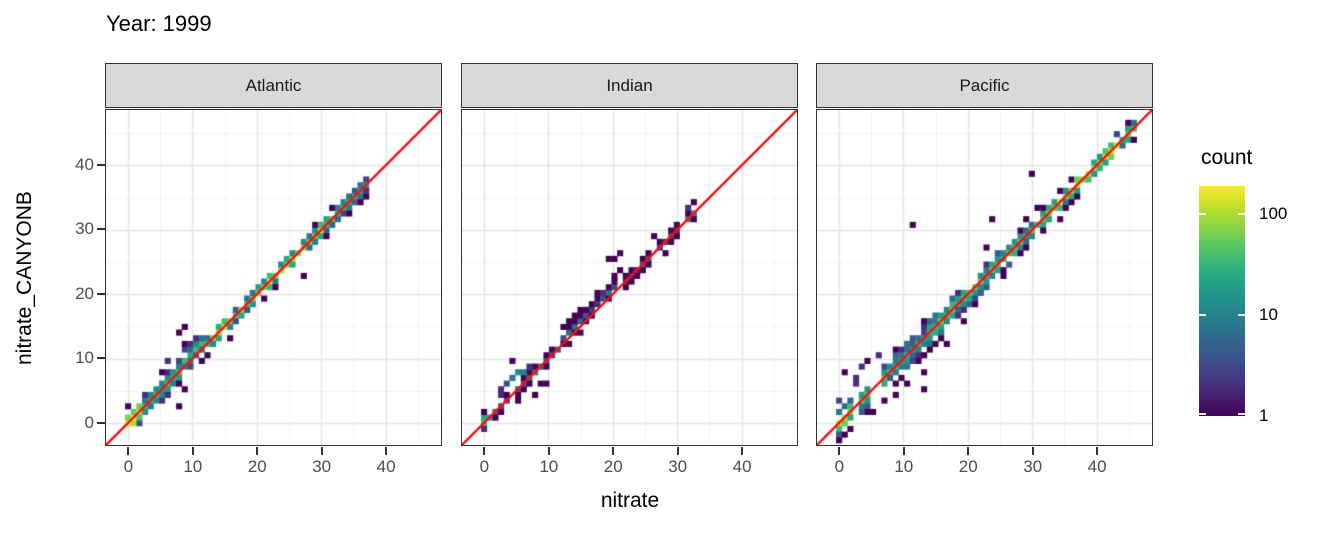 This screenshot has width=1344, height=537. I want to click on legend-title: count, so click(1227, 157).